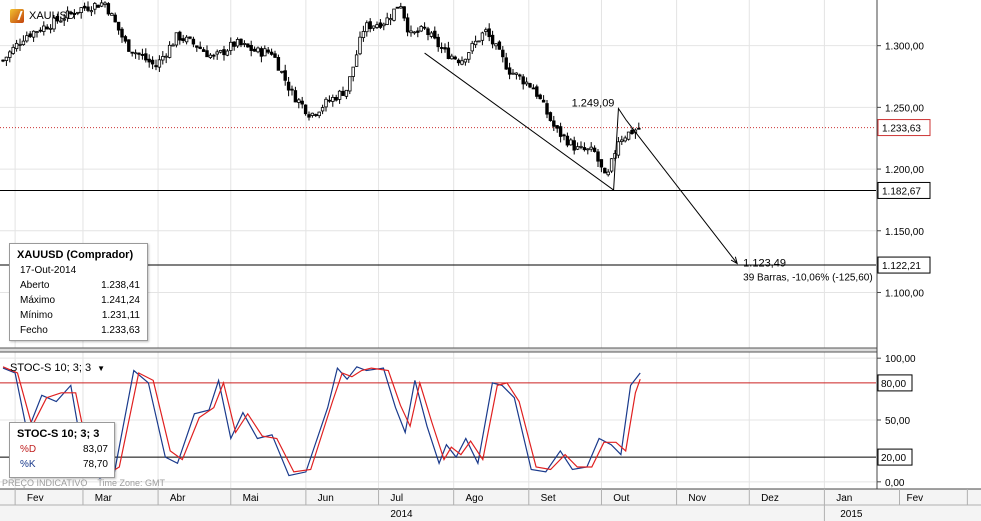 This screenshot has height=521, width=981. I want to click on stoc-selector-label: STOC-S 10; 3; 3, so click(51, 368).